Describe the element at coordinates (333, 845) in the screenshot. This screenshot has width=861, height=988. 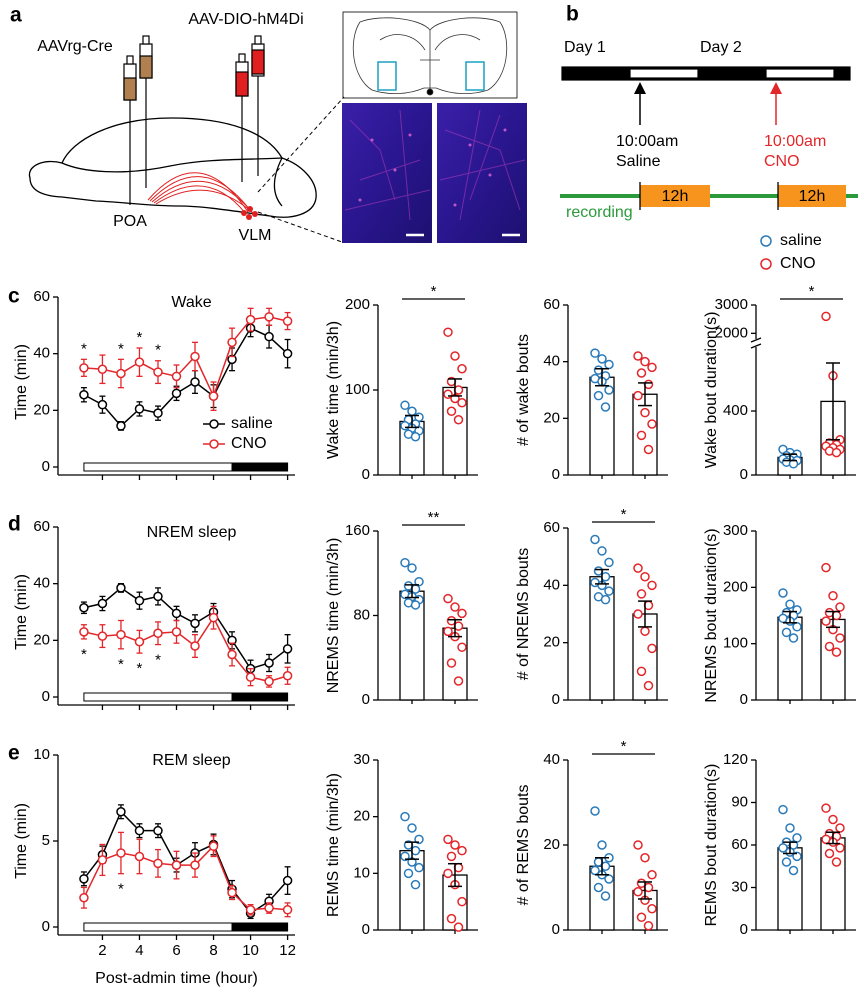
I see `y-axis-label: REMS time (min/3h)` at that location.